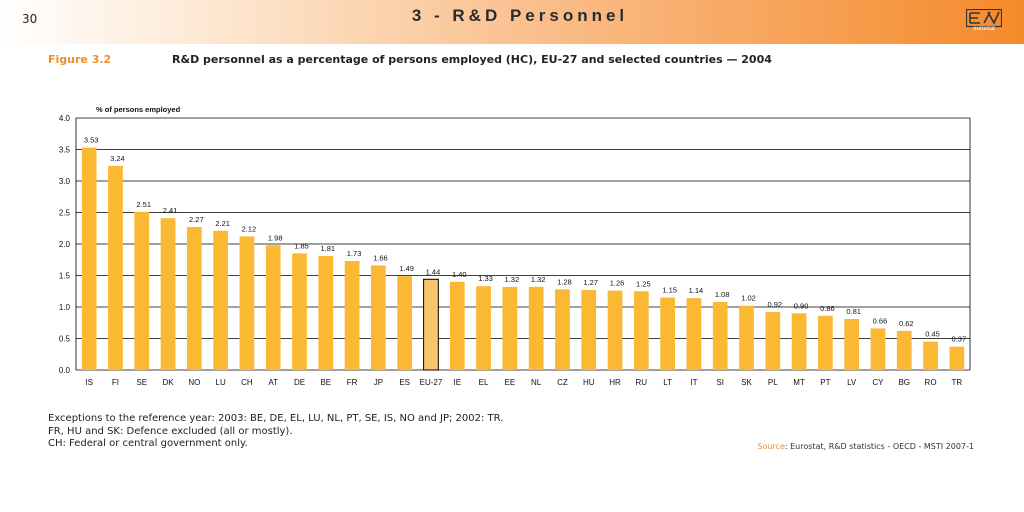 The height and width of the screenshot is (512, 1024). I want to click on y-tick-label: 2.0, so click(65, 244).